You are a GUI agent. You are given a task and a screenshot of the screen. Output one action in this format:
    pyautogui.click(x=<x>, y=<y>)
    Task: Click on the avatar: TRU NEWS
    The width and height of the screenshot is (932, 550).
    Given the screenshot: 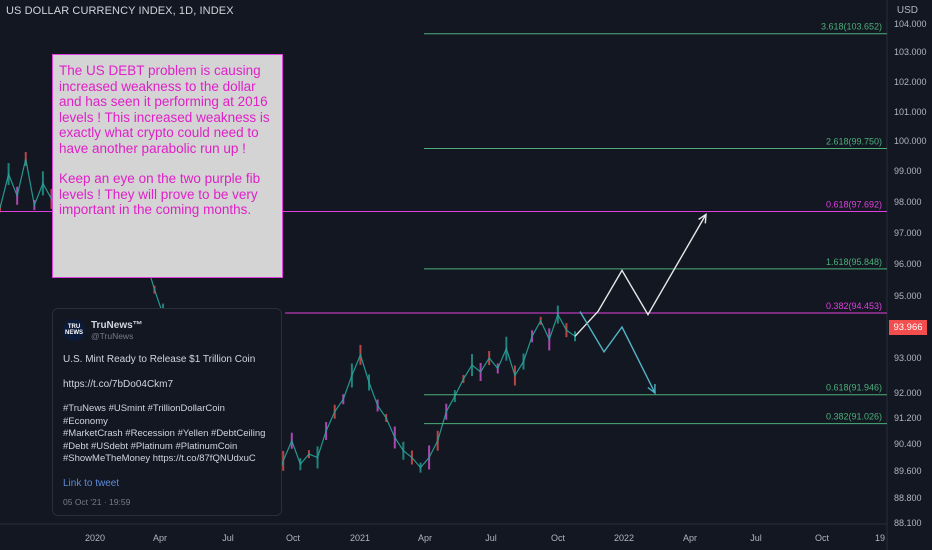 What is the action you would take?
    pyautogui.click(x=74, y=330)
    